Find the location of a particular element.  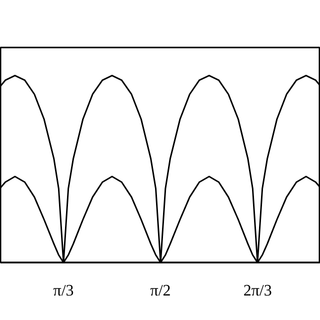

x-tick-label: 2π/3 is located at coordinates (257, 291).